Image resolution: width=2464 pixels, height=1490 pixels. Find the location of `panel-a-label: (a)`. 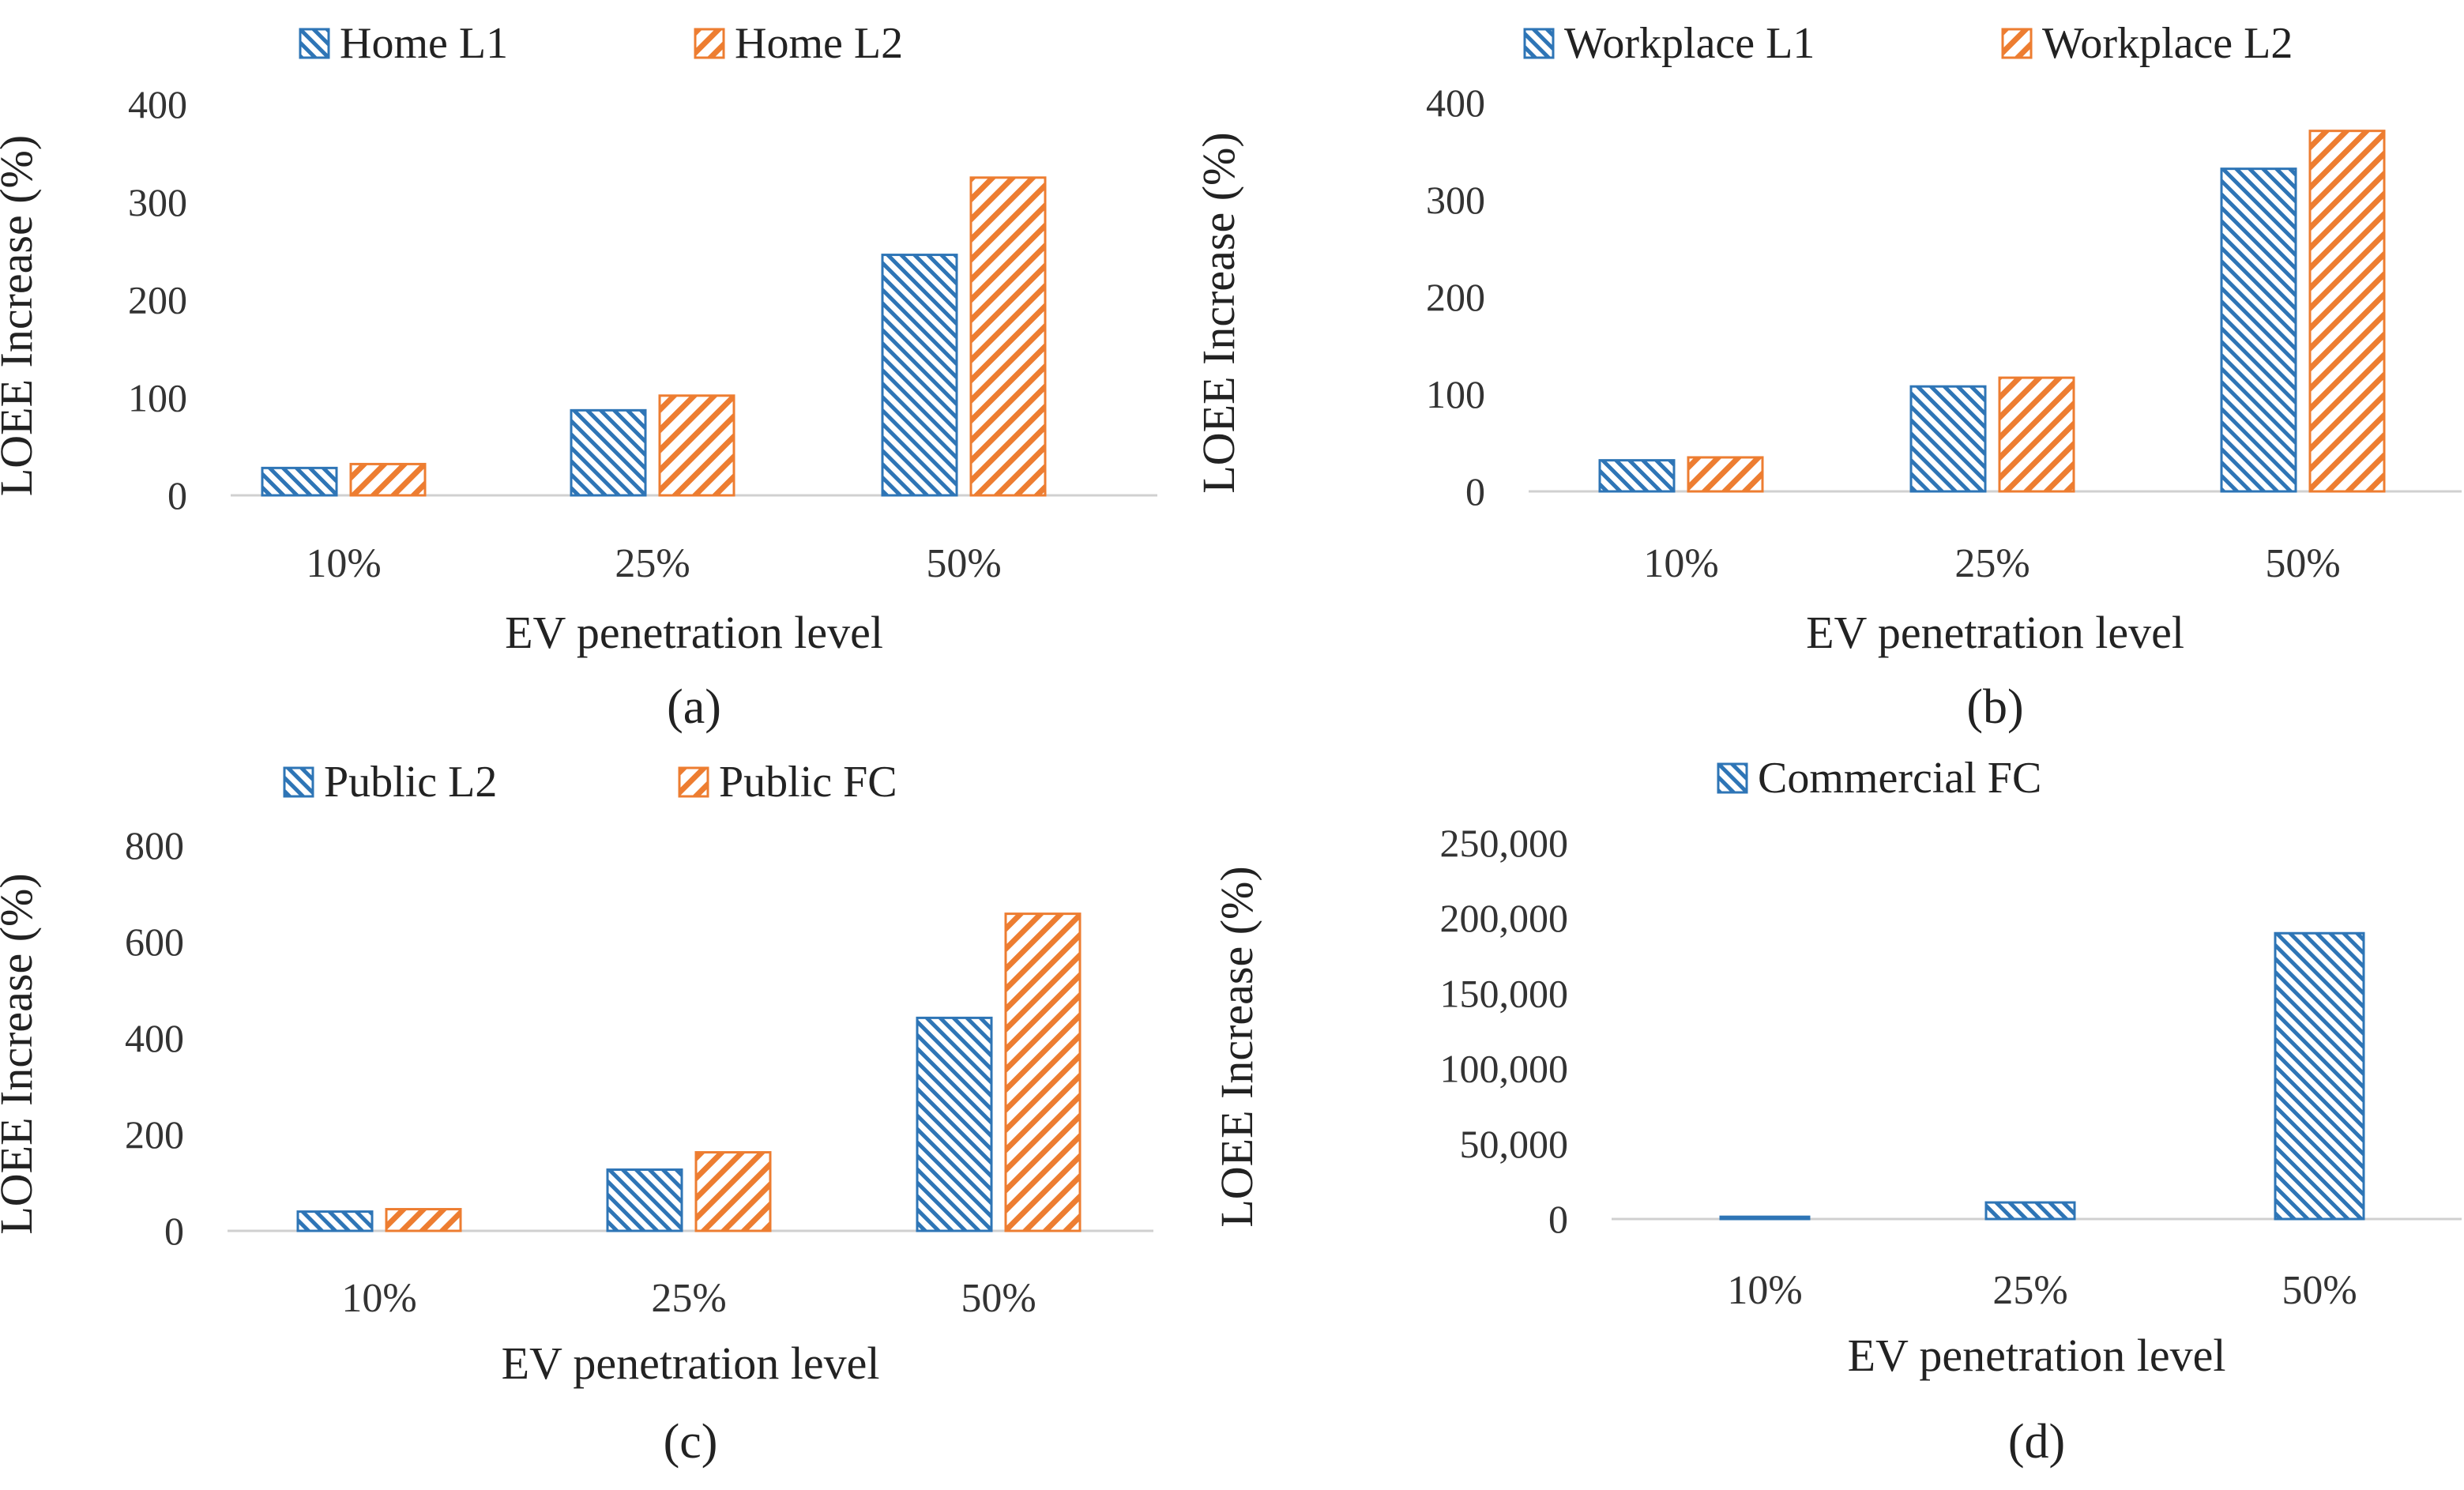

panel-a-label: (a) is located at coordinates (694, 707).